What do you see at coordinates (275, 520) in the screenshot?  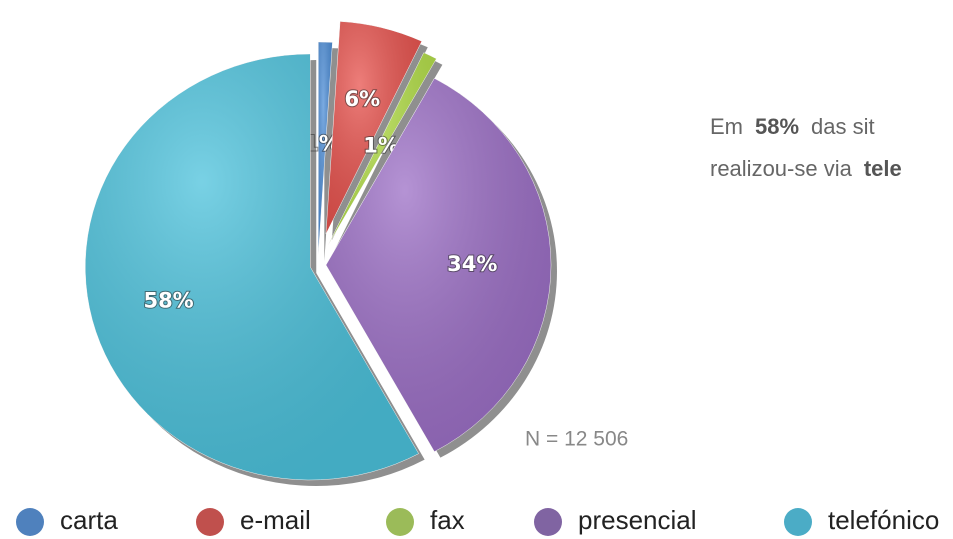 I see `legend-label: e-mail` at bounding box center [275, 520].